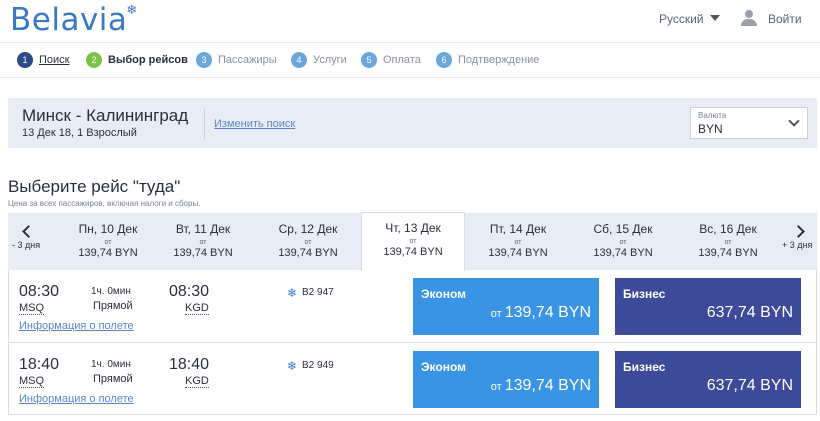 This screenshot has height=421, width=820. Describe the element at coordinates (79, 133) in the screenshot. I see `route-details: 13 Дек 18, 1 Взрослый` at that location.